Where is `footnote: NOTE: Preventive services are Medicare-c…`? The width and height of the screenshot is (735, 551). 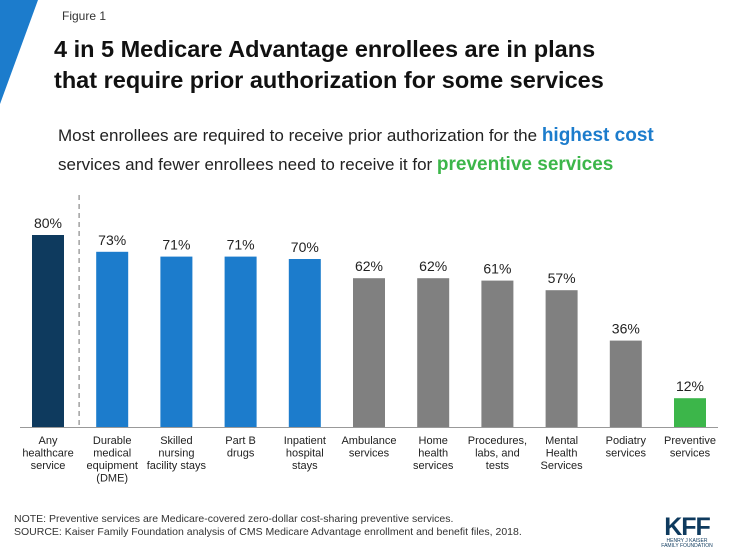
footnote: NOTE: Preventive services are Medicare-c… is located at coordinates (268, 526).